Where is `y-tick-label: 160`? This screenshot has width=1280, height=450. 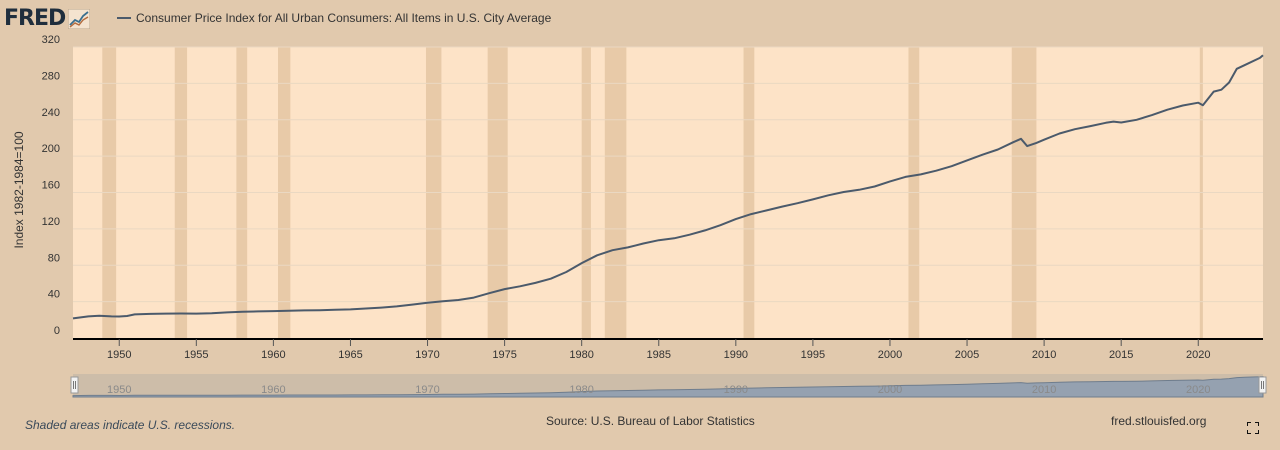
y-tick-label: 160 is located at coordinates (51, 186).